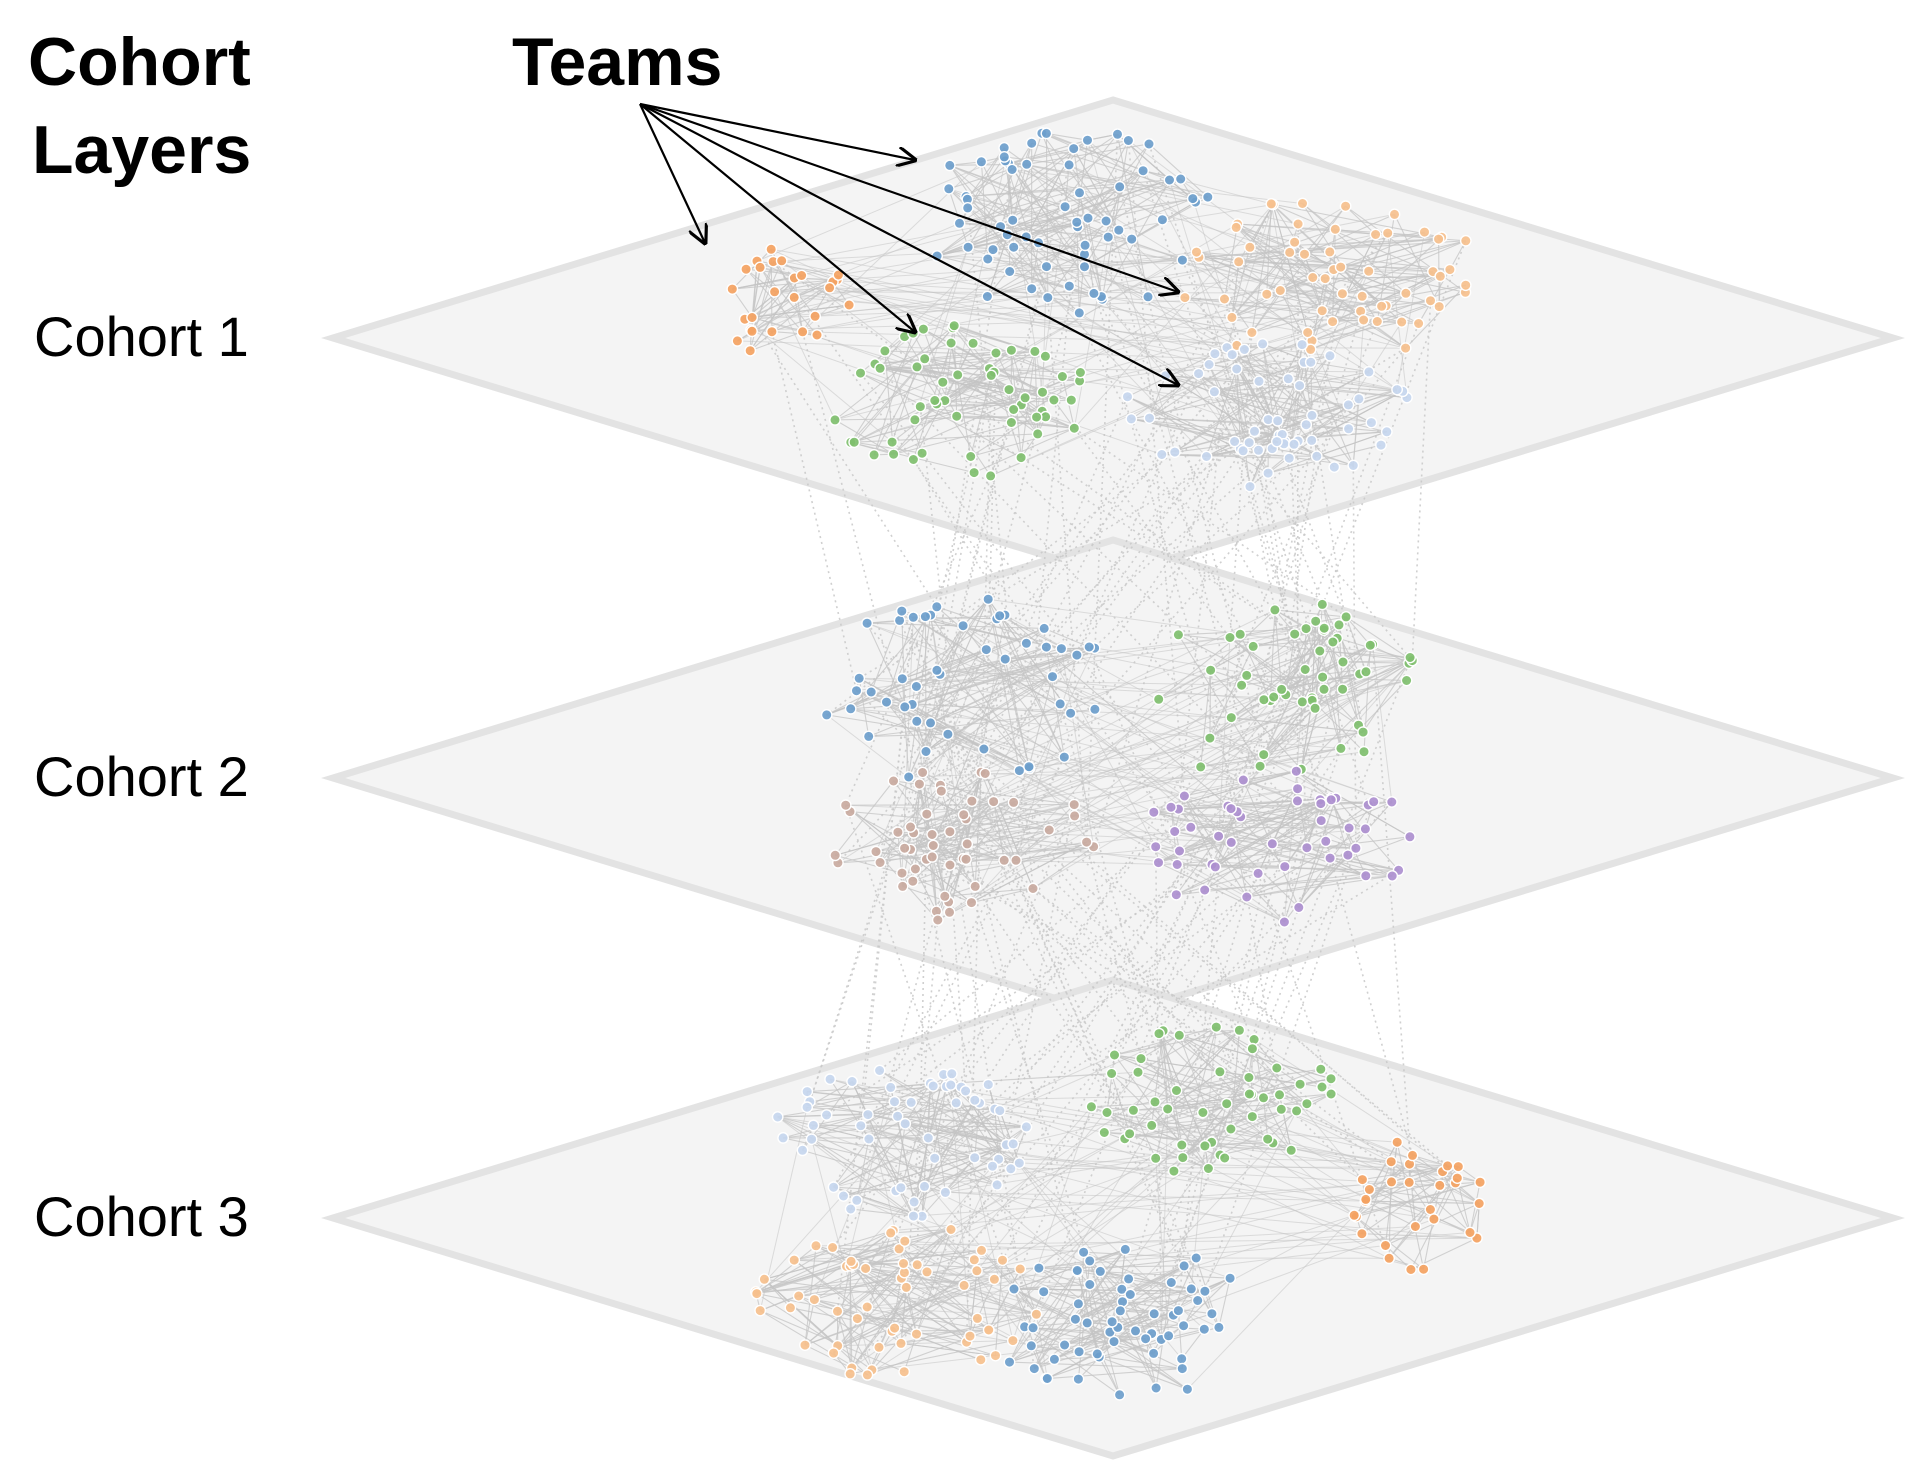 Image resolution: width=1912 pixels, height=1474 pixels. What do you see at coordinates (971, 902) in the screenshot?
I see `cohort-2-team-3-node` at bounding box center [971, 902].